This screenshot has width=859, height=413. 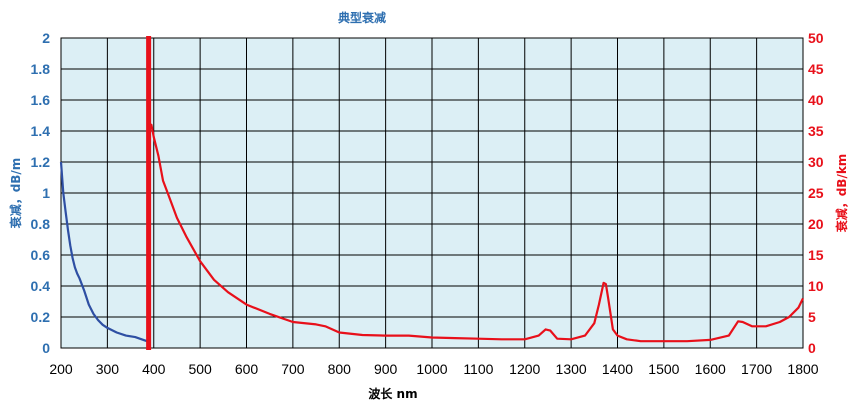 What do you see at coordinates (812, 317) in the screenshot?
I see `y-right-tick-label: 5` at bounding box center [812, 317].